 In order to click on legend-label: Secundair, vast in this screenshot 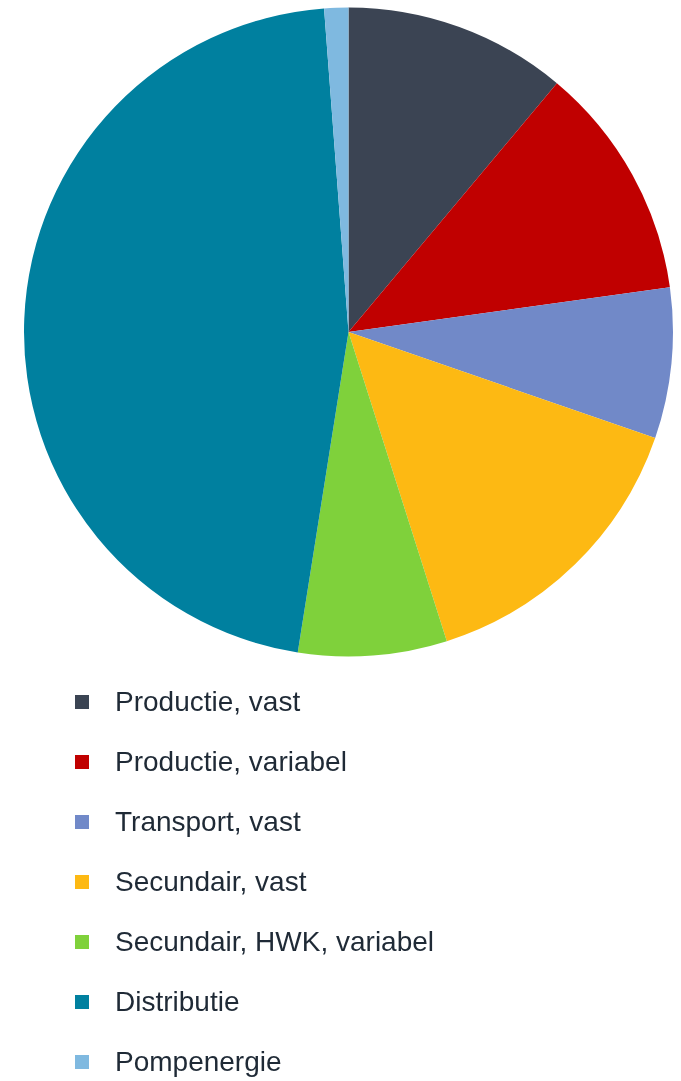, I will do `click(211, 882)`.